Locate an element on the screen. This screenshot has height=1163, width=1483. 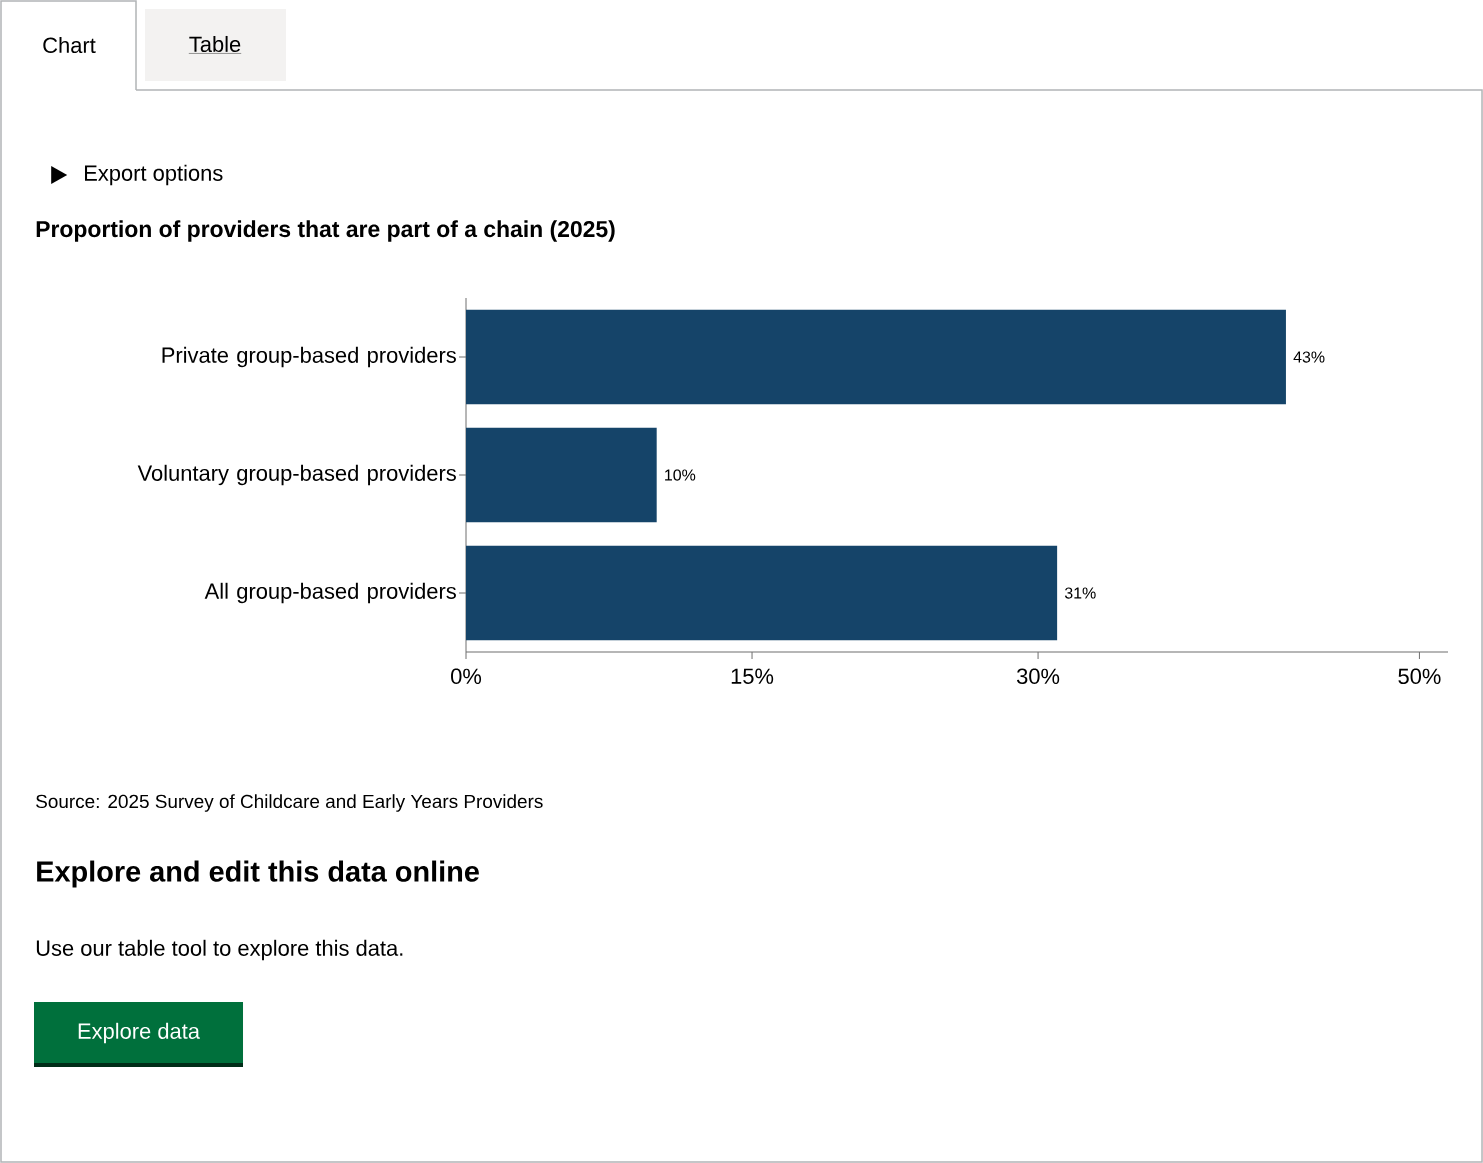
data-label: 43% is located at coordinates (1309, 357).